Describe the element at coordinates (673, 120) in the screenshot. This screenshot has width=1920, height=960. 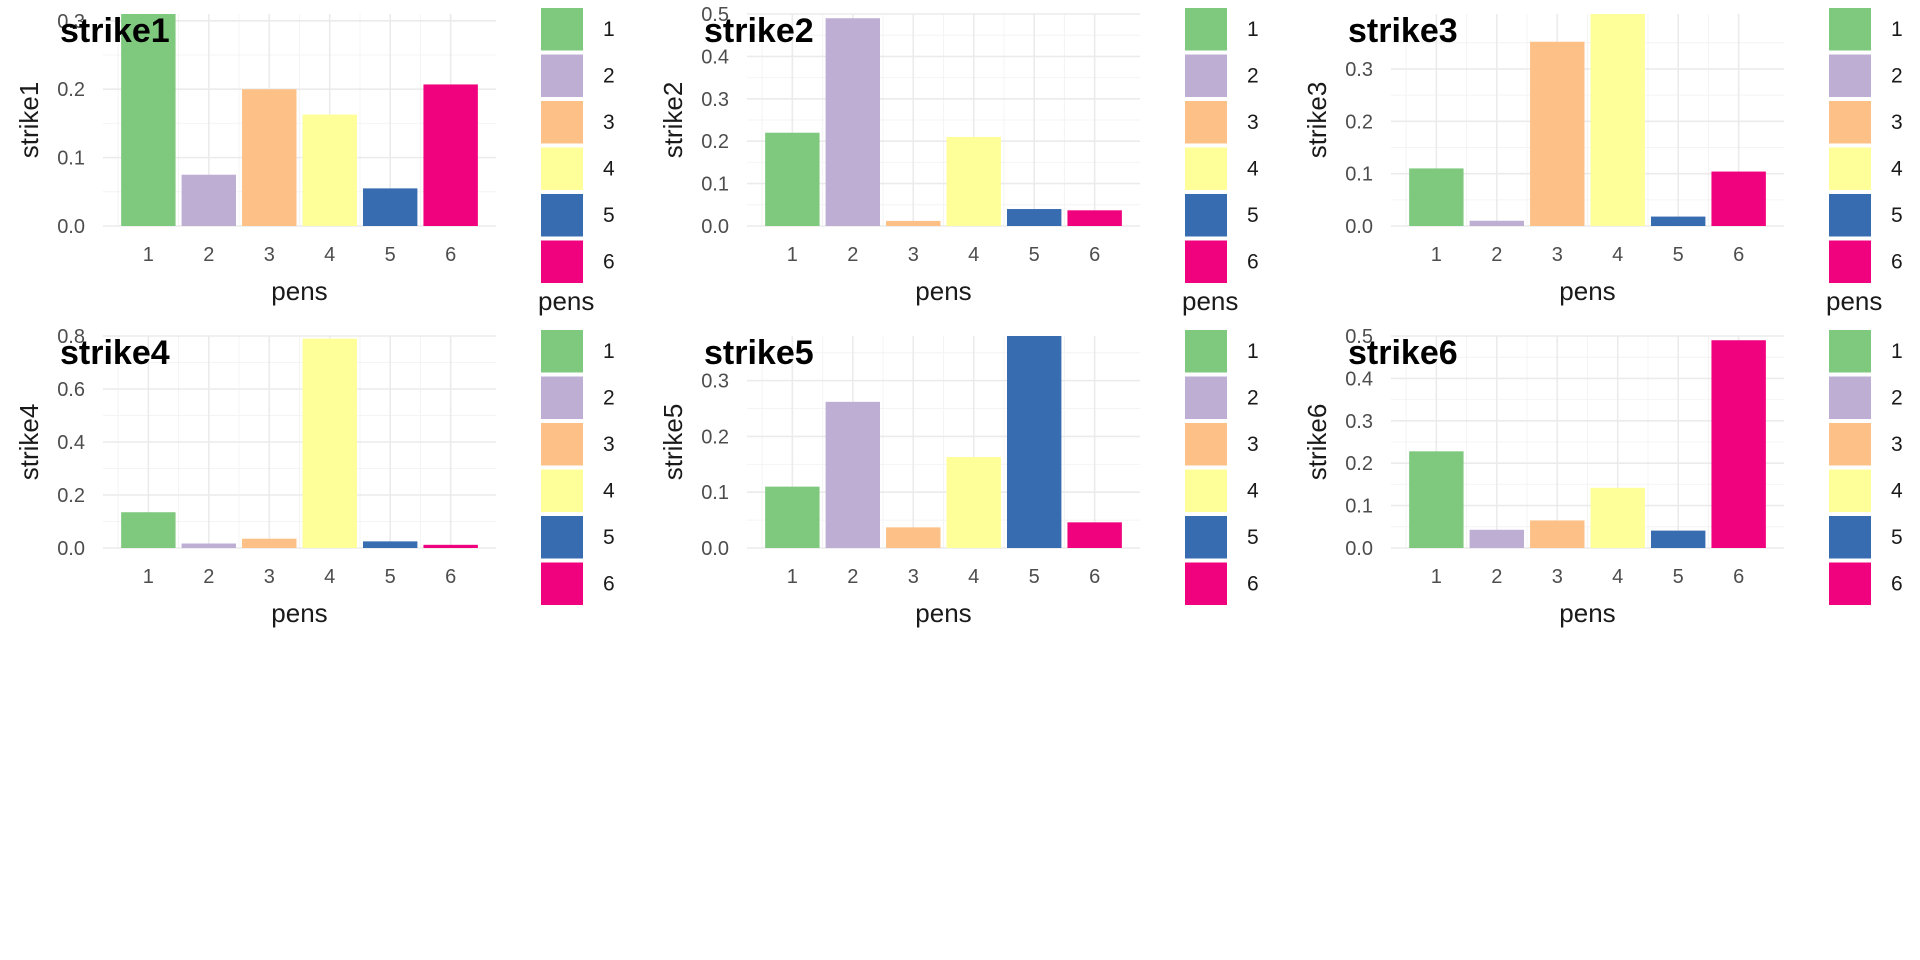
I see `y-axis-title: strike2` at that location.